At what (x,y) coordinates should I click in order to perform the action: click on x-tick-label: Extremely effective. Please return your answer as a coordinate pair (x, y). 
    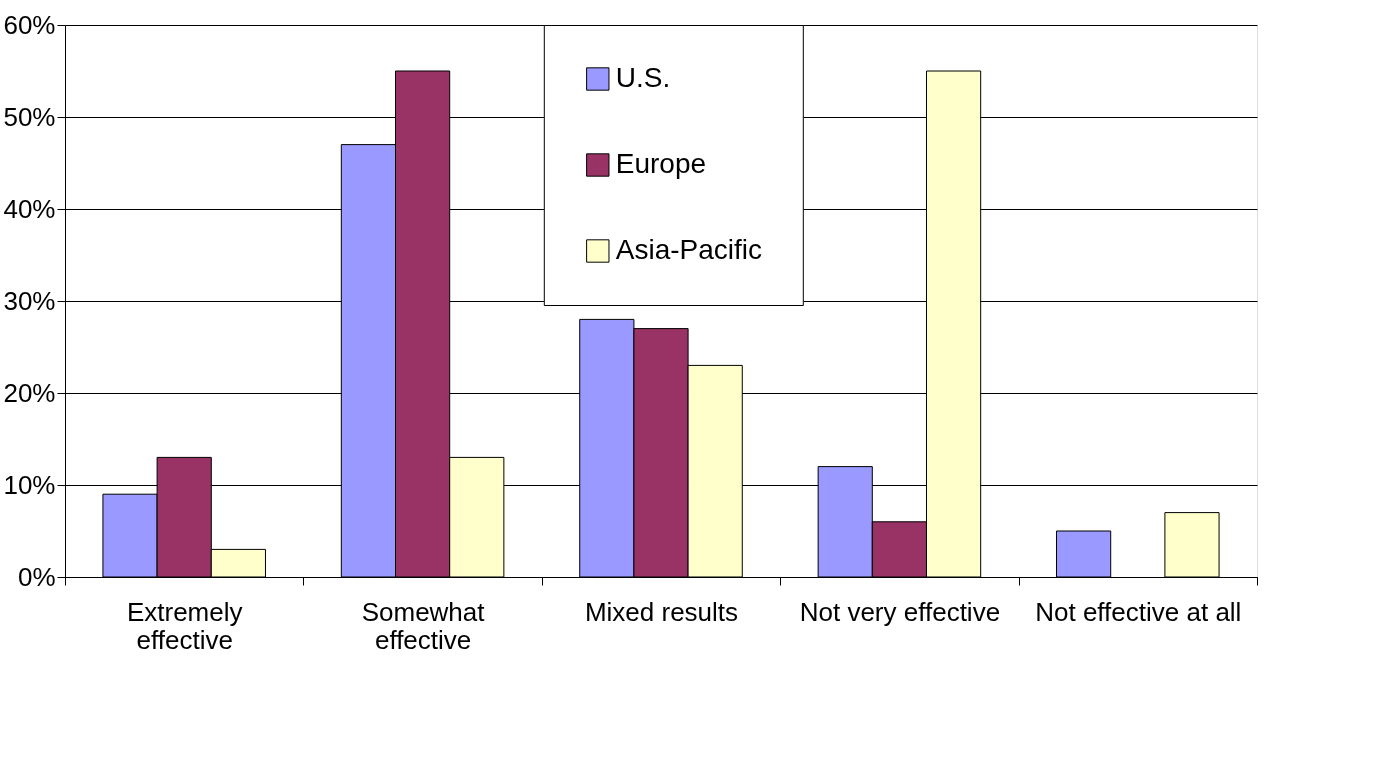
    Looking at the image, I should click on (184, 625).